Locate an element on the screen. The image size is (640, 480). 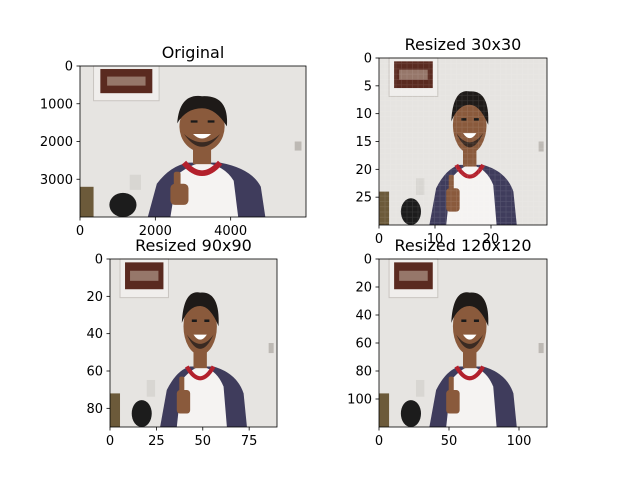
subplot-3: Resized 90x90 0 25 50 75 0 20 40 60 80 is located at coordinates (182, 342).